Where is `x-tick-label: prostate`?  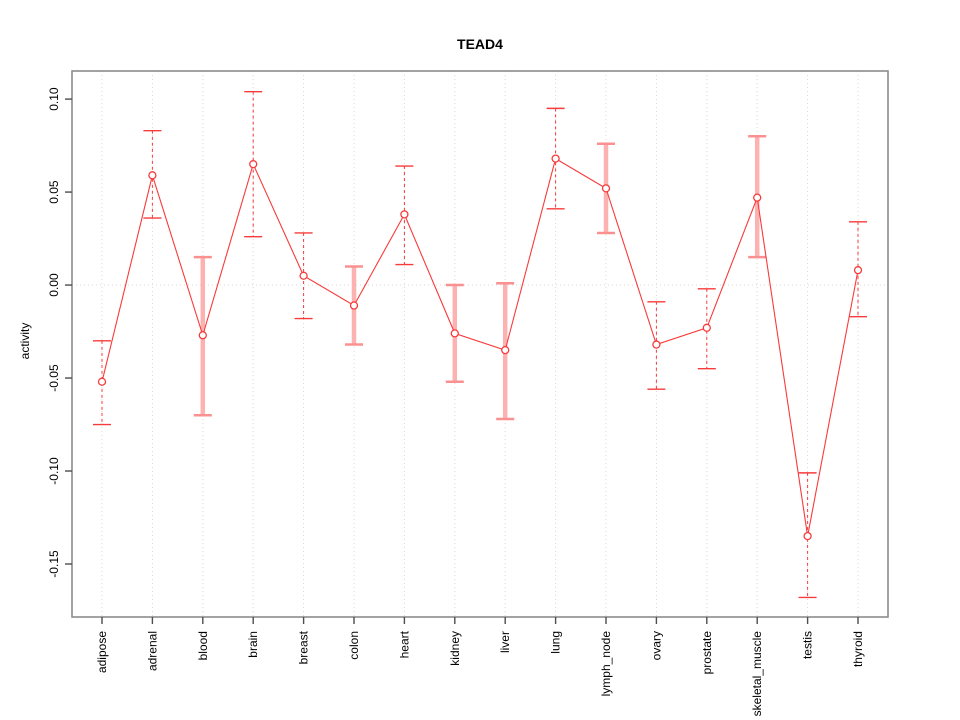 x-tick-label: prostate is located at coordinates (707, 653).